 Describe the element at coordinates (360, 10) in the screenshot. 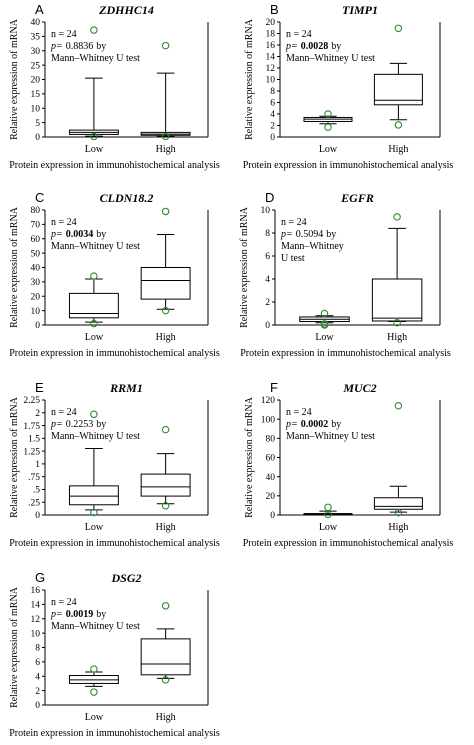

I see `chart-title: TIMP1` at that location.